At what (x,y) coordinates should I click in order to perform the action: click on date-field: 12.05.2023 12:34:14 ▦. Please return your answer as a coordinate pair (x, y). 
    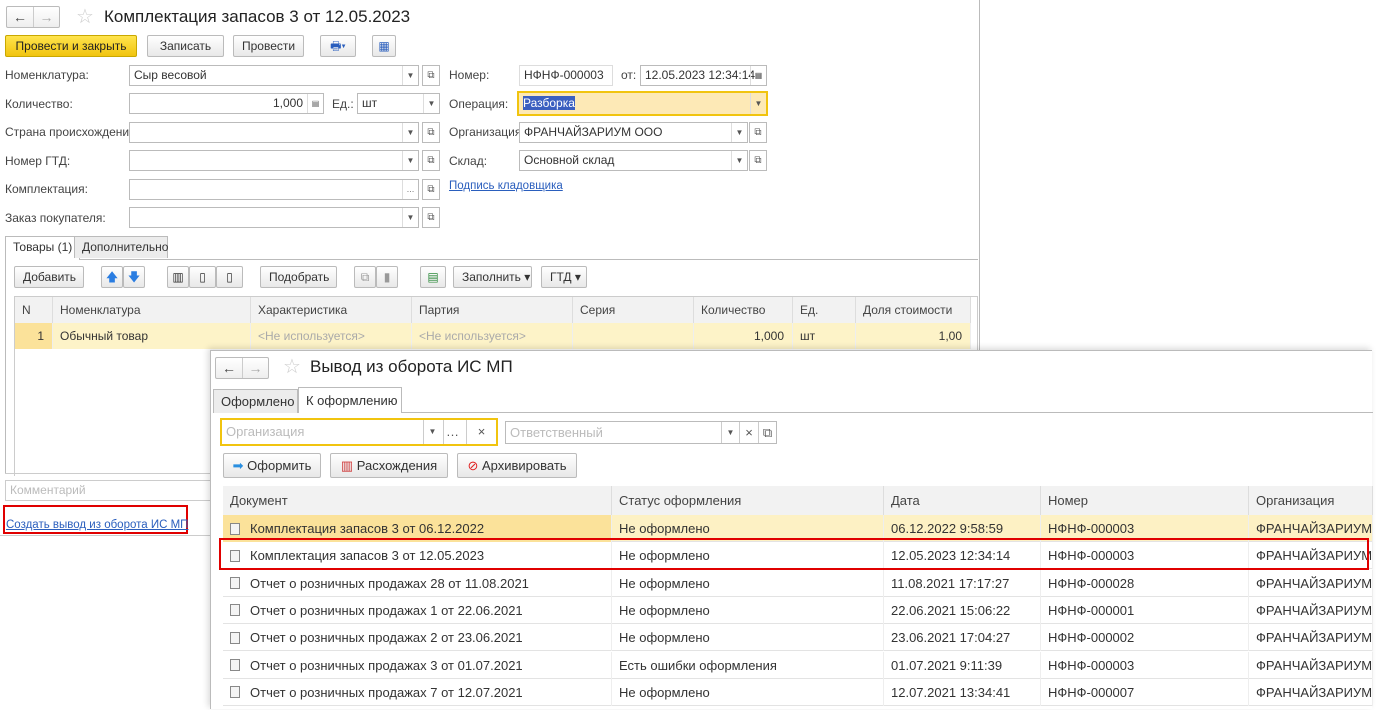
    Looking at the image, I should click on (703, 75).